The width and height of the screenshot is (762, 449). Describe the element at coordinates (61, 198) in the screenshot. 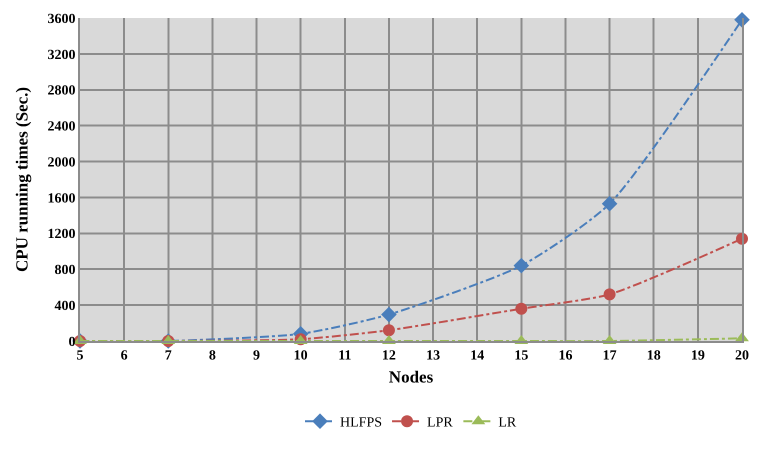

I see `y-tick-label: 1600` at that location.